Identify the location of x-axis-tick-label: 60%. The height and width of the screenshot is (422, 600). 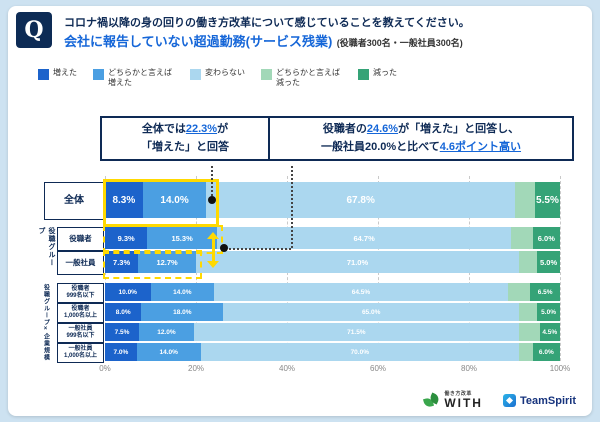
(378, 368).